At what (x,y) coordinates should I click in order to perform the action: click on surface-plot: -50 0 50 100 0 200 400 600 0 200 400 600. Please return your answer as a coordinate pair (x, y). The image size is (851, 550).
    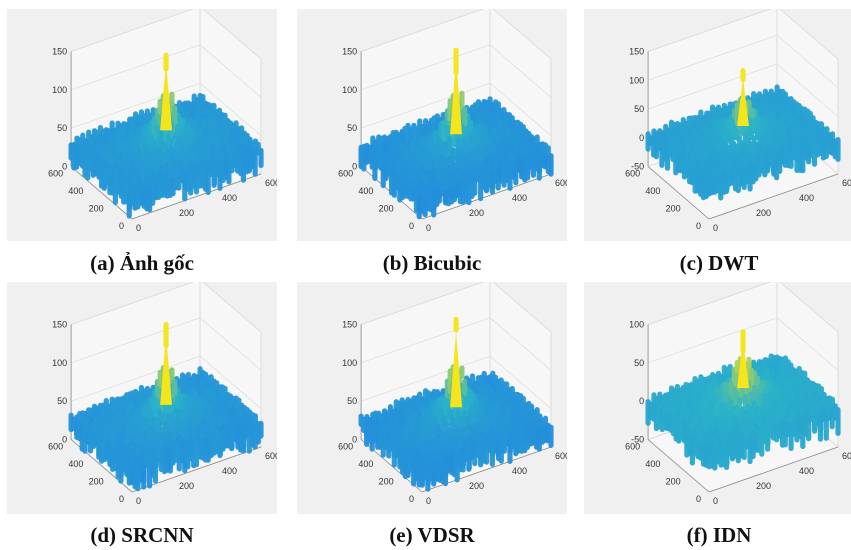
    Looking at the image, I should click on (738, 394).